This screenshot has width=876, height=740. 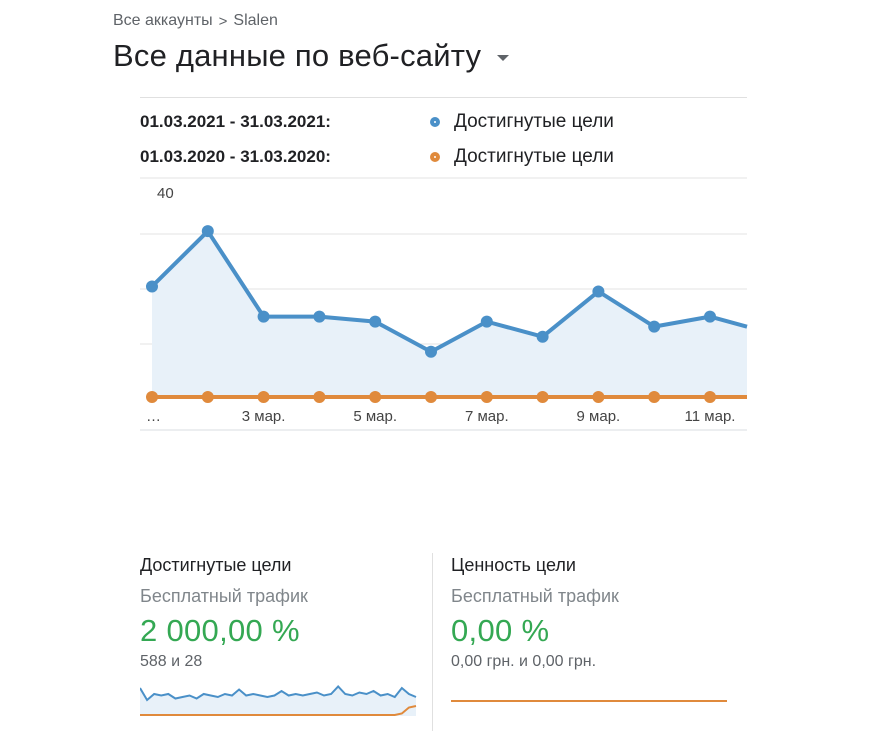 I want to click on view-selector: Все данные по веб-сайту, so click(x=311, y=56).